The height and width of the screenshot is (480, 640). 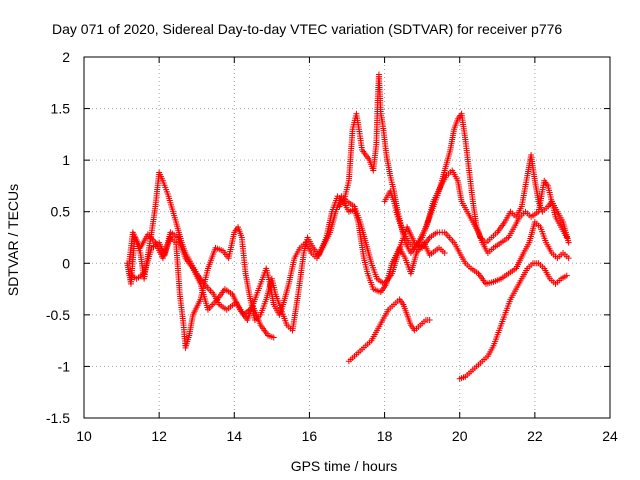 What do you see at coordinates (310, 436) in the screenshot?
I see `x-tick-label: 16` at bounding box center [310, 436].